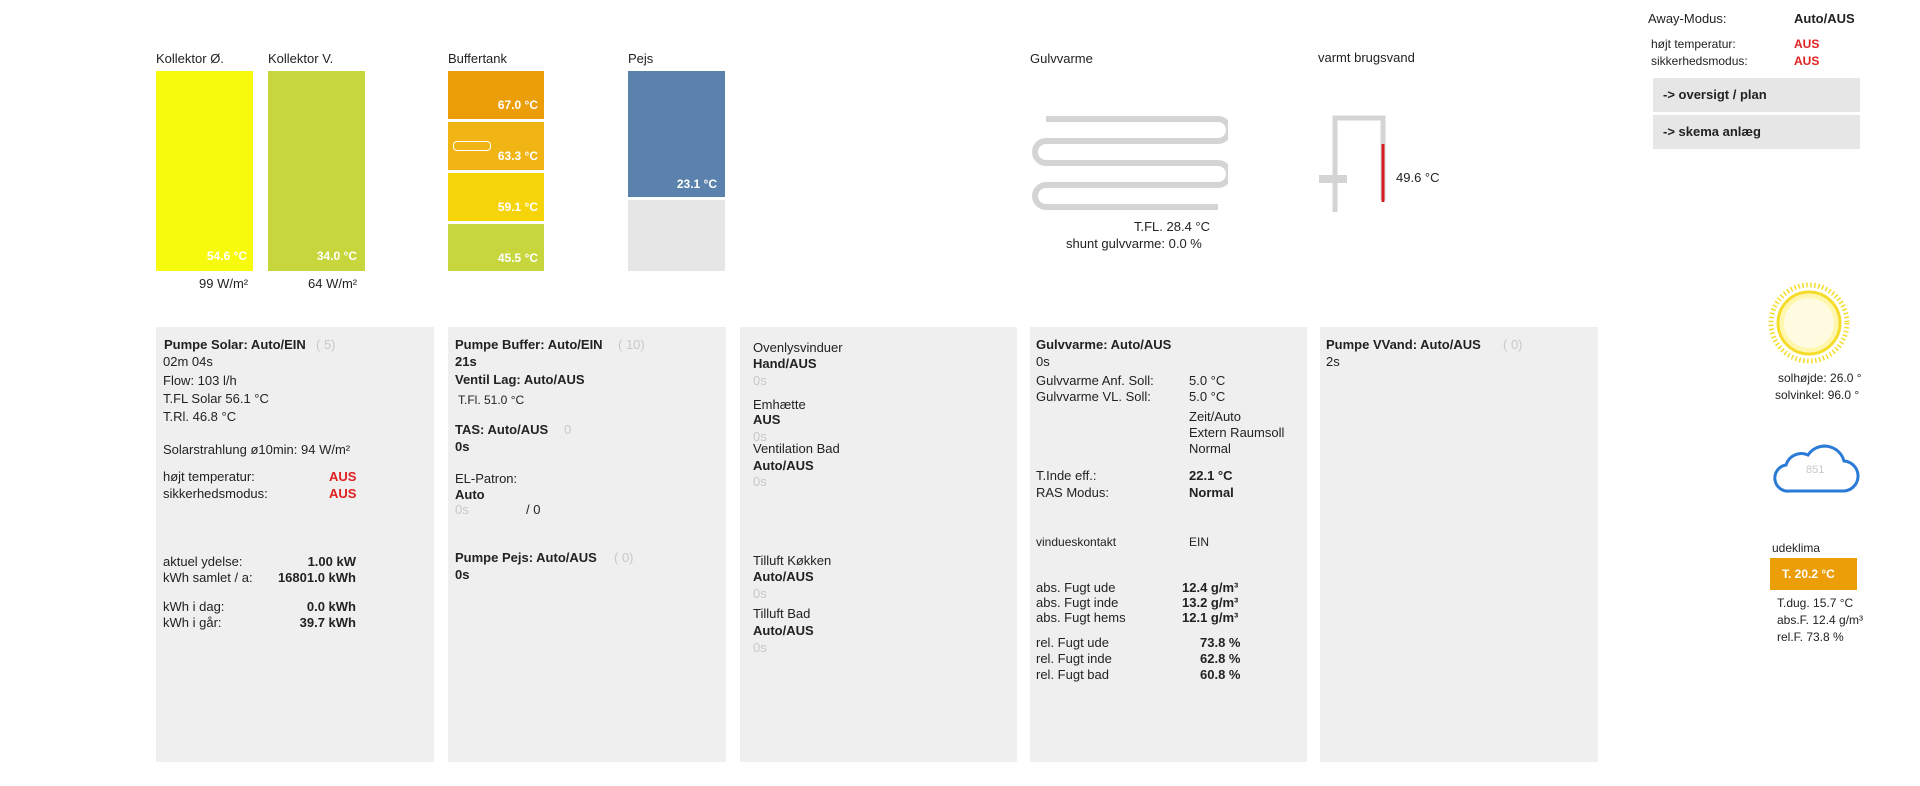 The width and height of the screenshot is (1920, 786). I want to click on solar-pump-count: ( 5), so click(326, 344).